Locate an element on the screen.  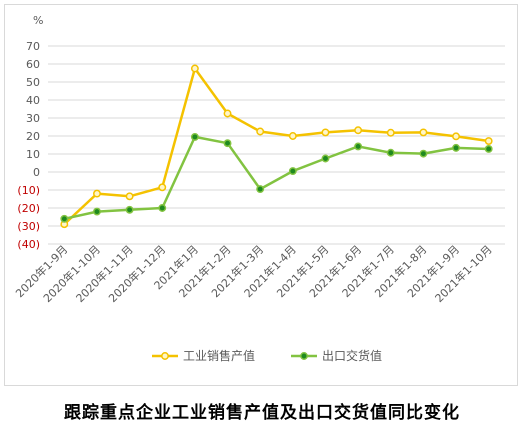
y-axis-ticks: 70 60 50 40 30 20 10 0 (10) (20) (30) (40) is located at coordinates (28, 145).